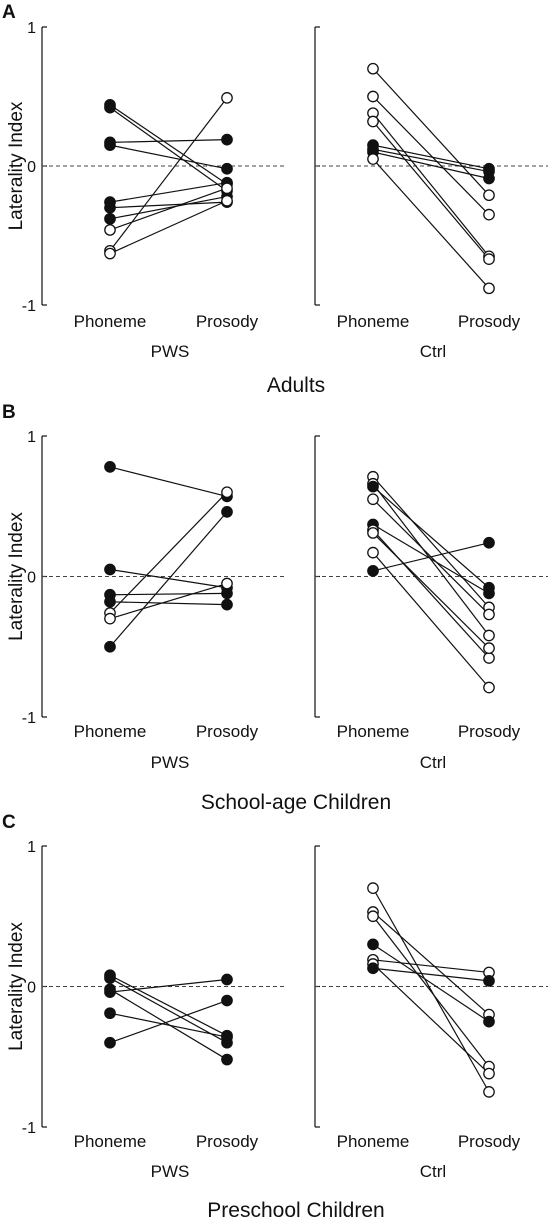  Describe the element at coordinates (9, 412) in the screenshot. I see `panel-letter: B` at that location.